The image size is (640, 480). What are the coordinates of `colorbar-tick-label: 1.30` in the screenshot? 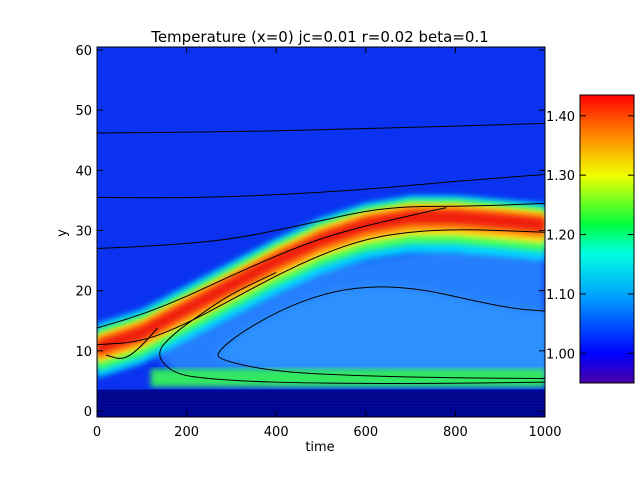 It's located at (560, 176).